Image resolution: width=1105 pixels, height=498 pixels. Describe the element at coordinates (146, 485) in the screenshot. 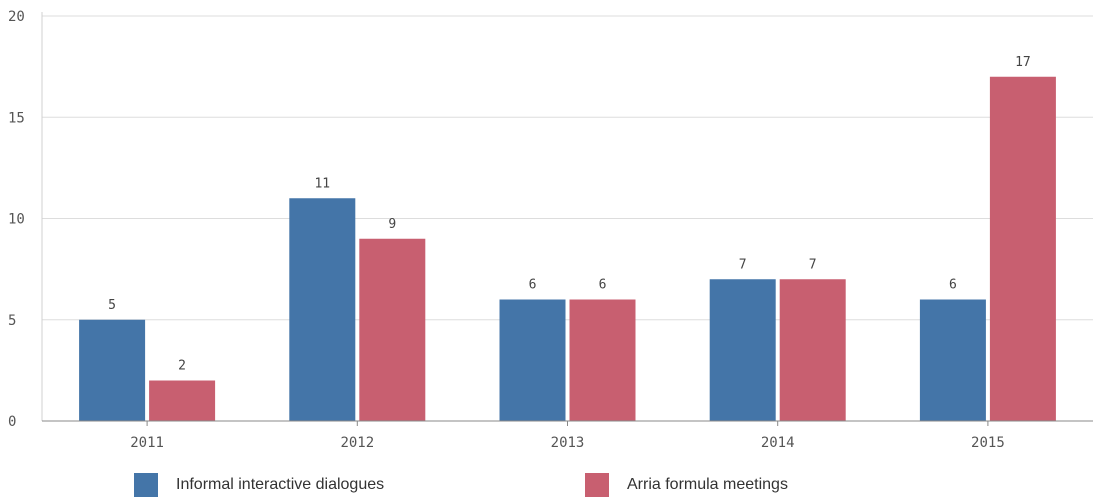

I see `legend-swatch-informal` at that location.